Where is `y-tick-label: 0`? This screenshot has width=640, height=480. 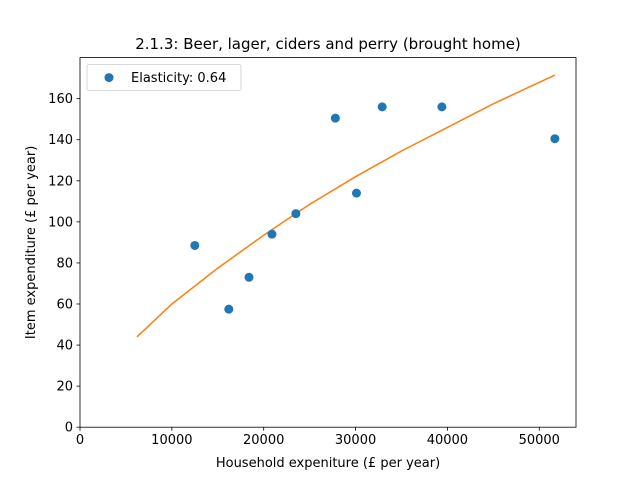
y-tick-label: 0 is located at coordinates (69, 428).